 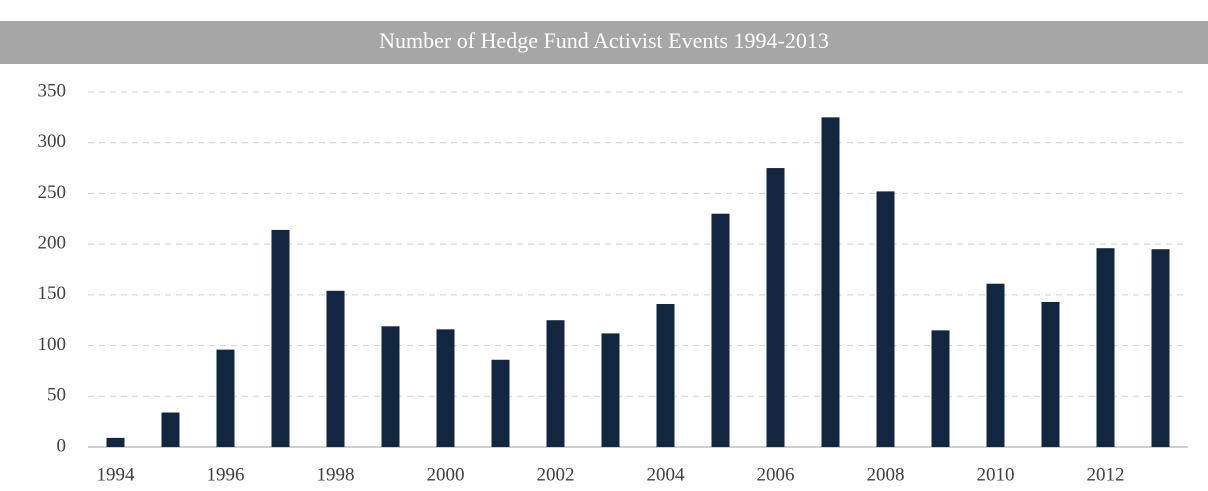 What do you see at coordinates (446, 474) in the screenshot?
I see `x-tick-label: 2000` at bounding box center [446, 474].